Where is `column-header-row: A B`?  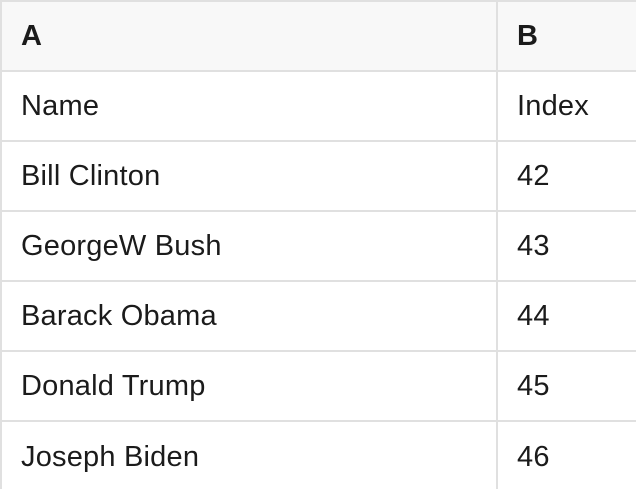
column-header-row: A B is located at coordinates (319, 37).